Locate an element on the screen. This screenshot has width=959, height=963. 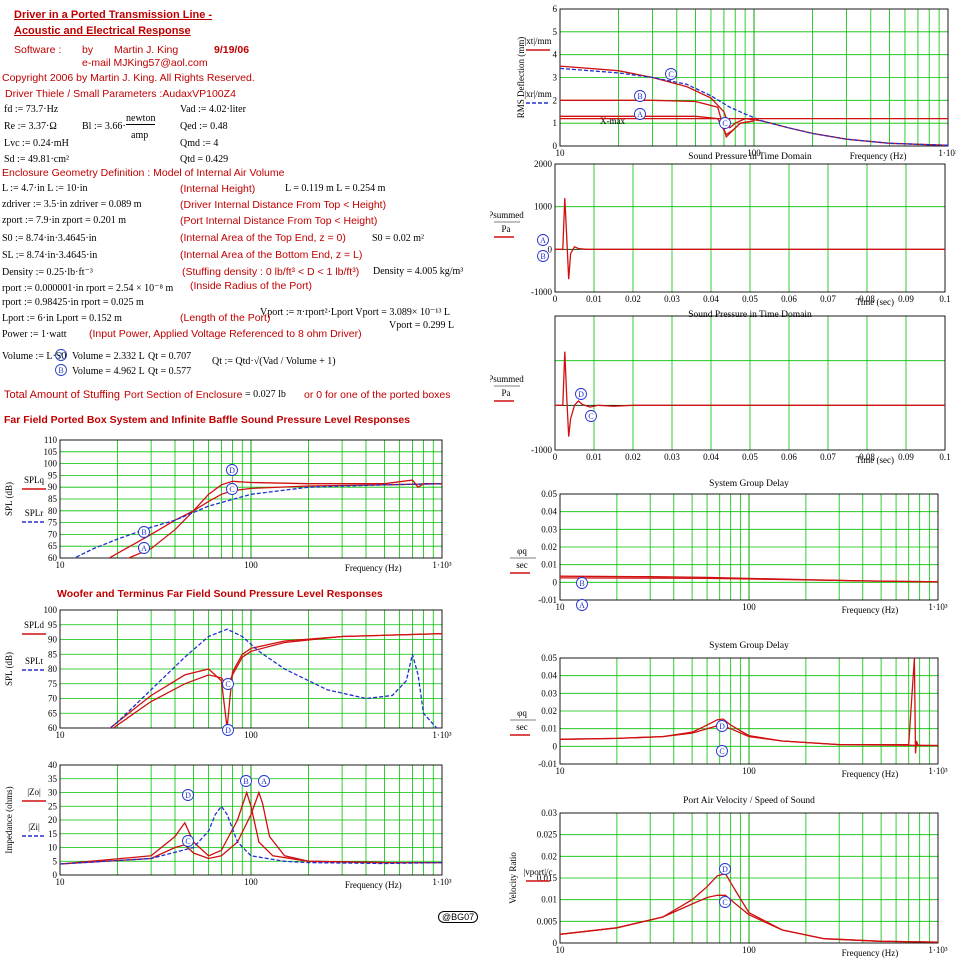
spl2-x-tick: 100 is located at coordinates (251, 735).